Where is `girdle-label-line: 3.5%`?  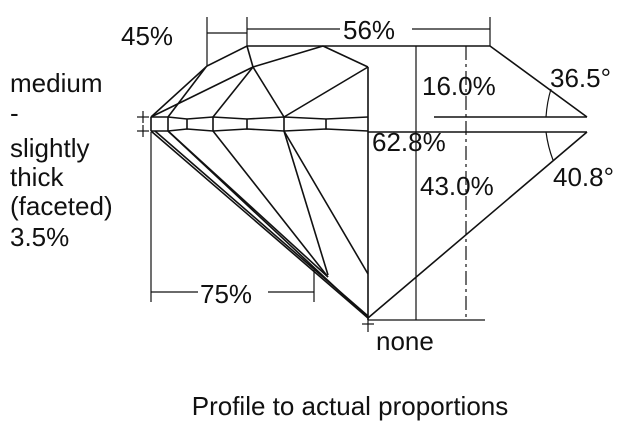
girdle-label-line: 3.5% is located at coordinates (39, 237).